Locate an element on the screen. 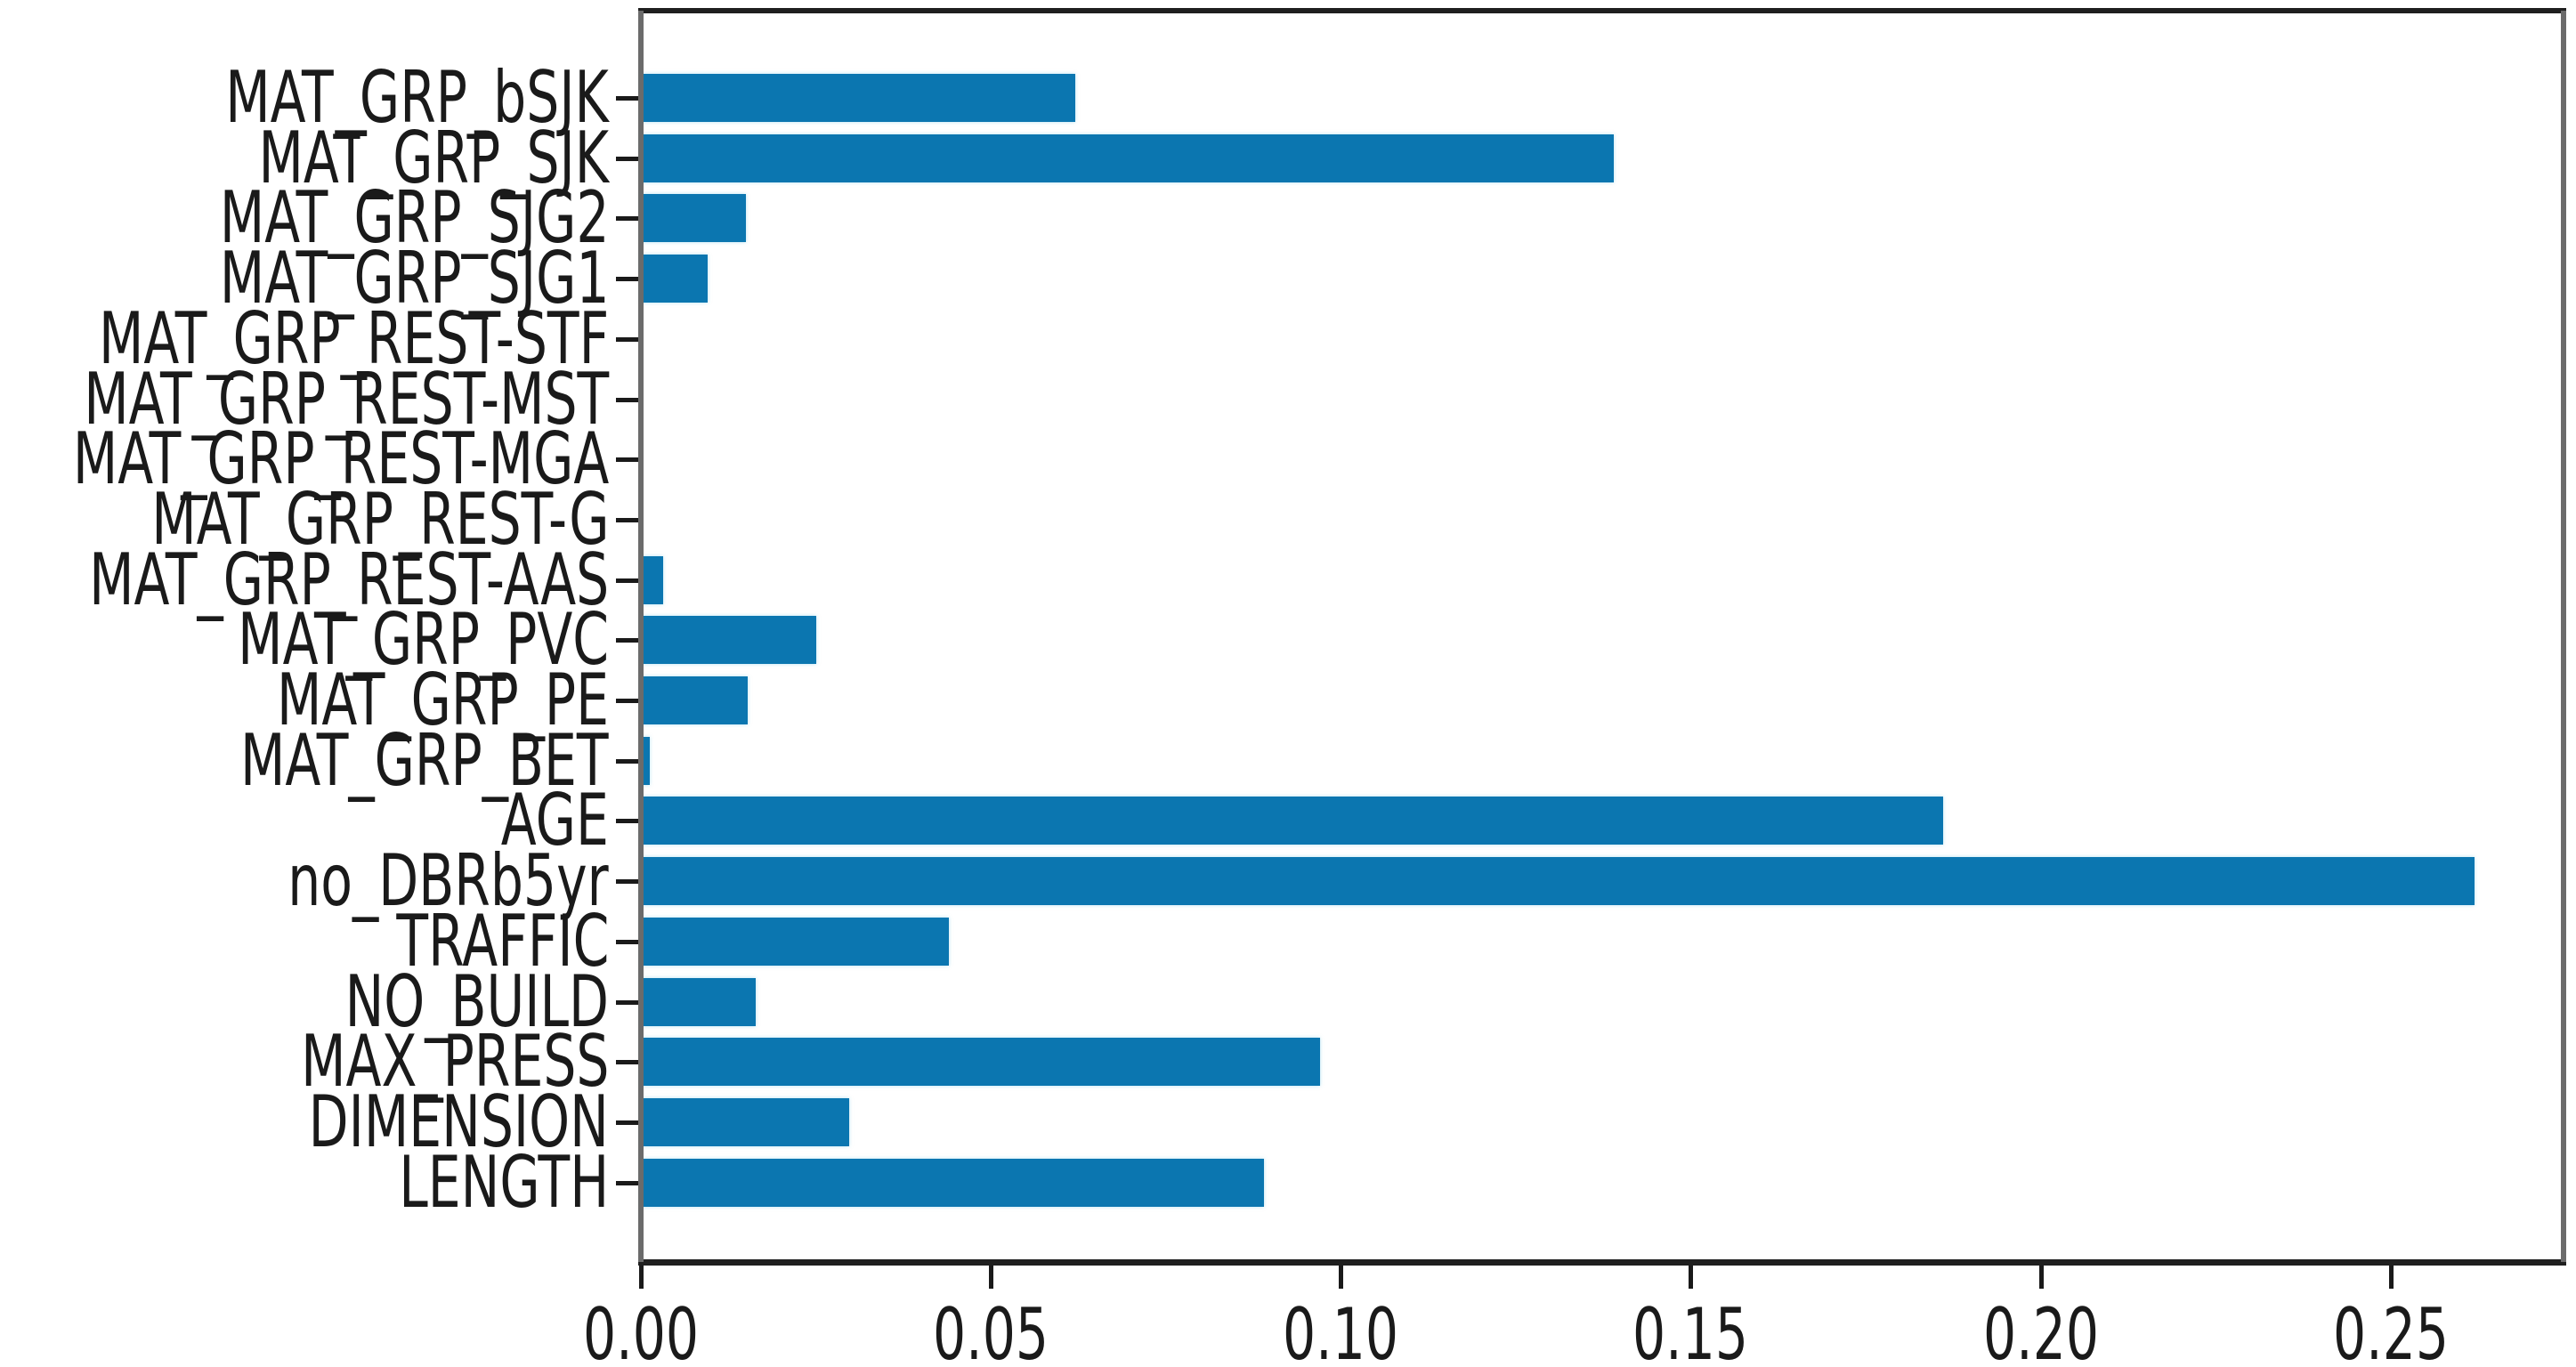 This screenshot has height=1367, width=2576. y-tick-label: no_DBRb5yr is located at coordinates (449, 881).